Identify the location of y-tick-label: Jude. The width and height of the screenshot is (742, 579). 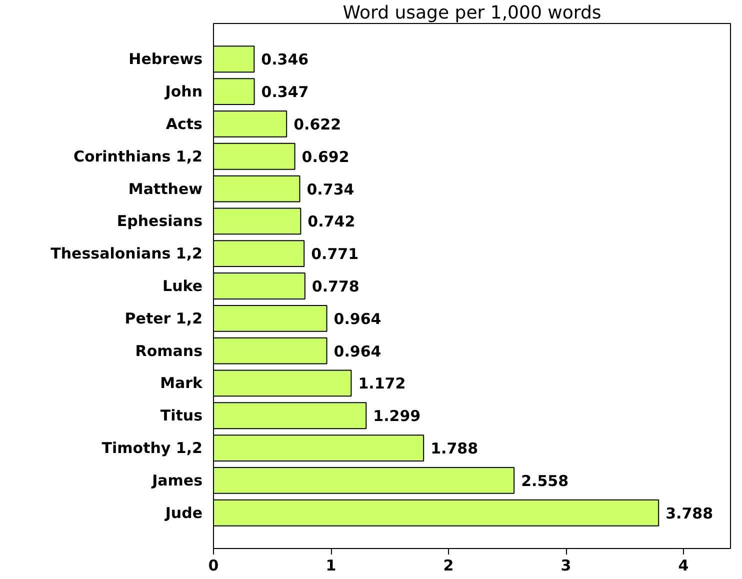
(183, 513).